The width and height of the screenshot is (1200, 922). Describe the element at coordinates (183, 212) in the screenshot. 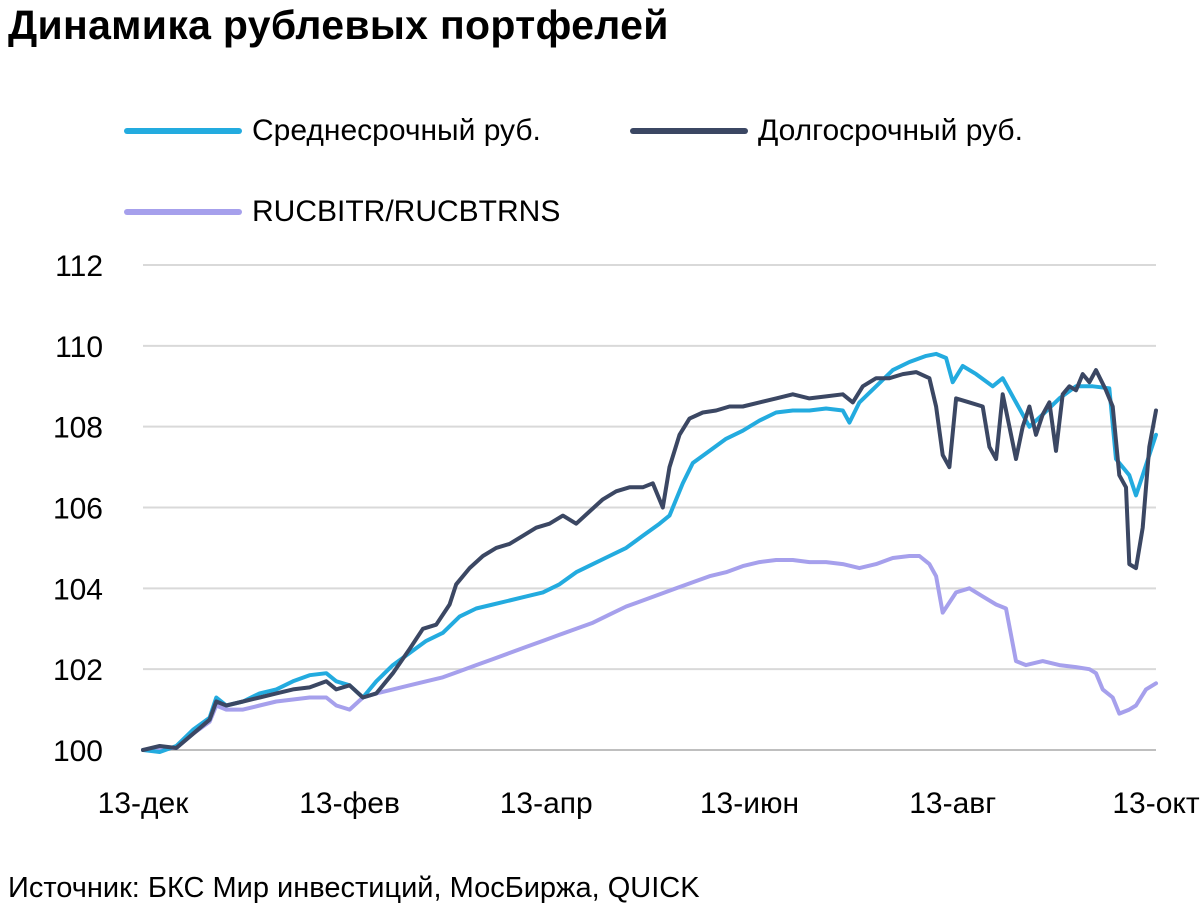

I see `legend-swatch-rucbitr` at that location.